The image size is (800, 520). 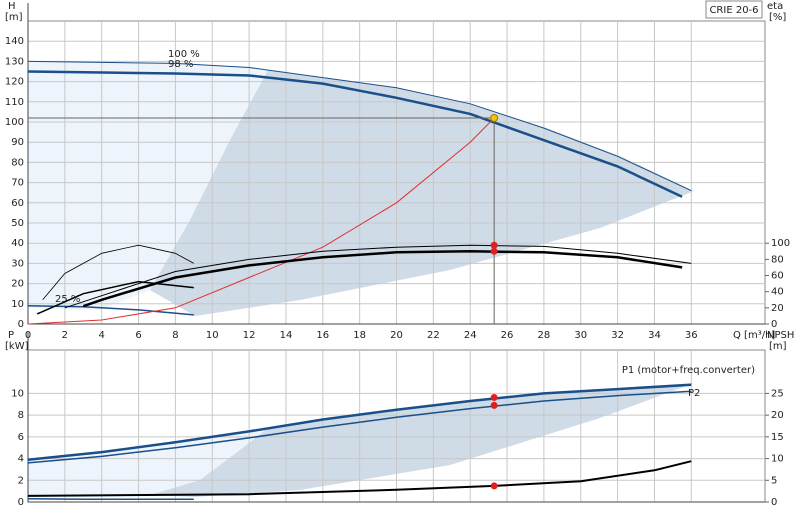 What do you see at coordinates (286, 335) in the screenshot?
I see `x-tick-label: 14` at bounding box center [286, 335].